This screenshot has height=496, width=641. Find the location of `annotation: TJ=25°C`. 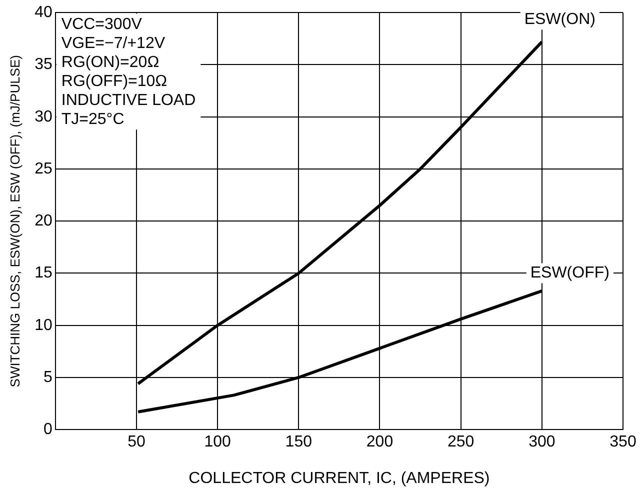

annotation: TJ=25°C is located at coordinates (92, 119).